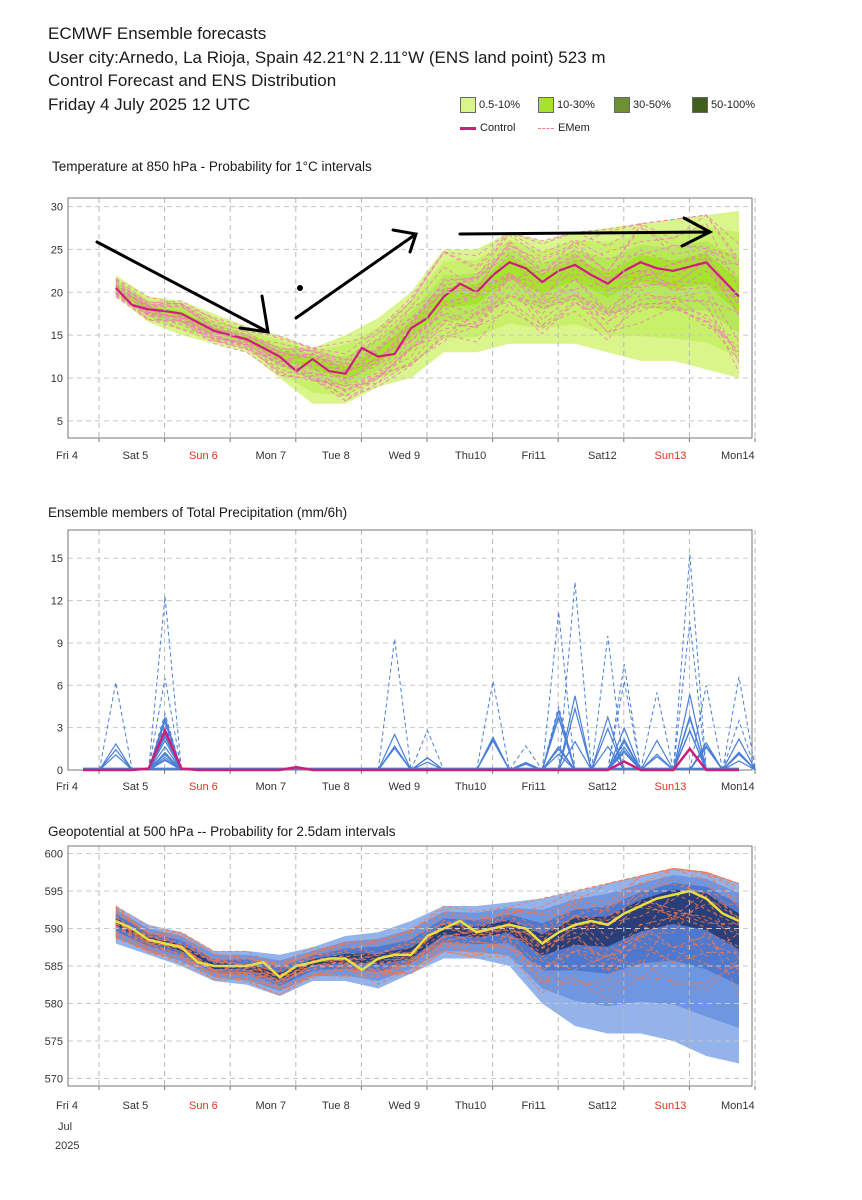 This screenshot has width=862, height=1200. What do you see at coordinates (356, 274) in the screenshot?
I see `arrow-up-icon` at bounding box center [356, 274].